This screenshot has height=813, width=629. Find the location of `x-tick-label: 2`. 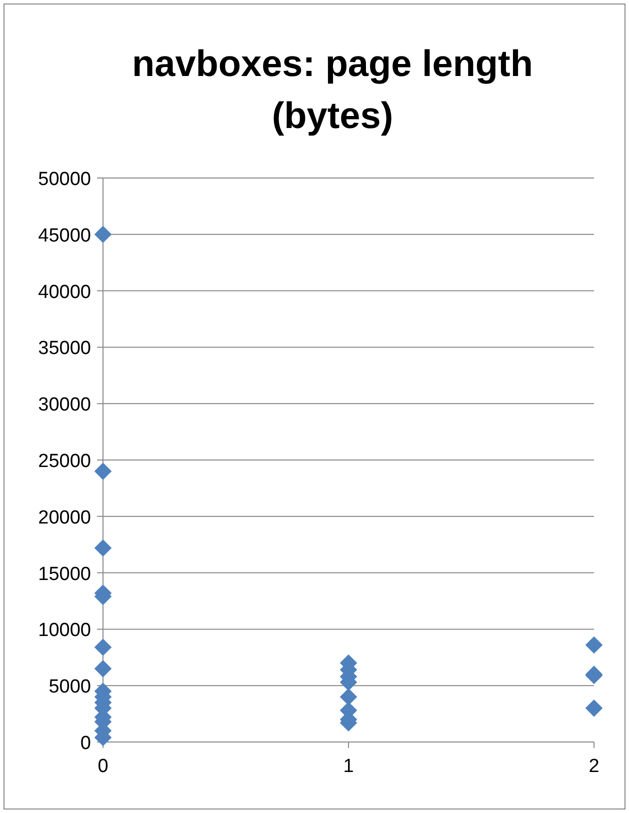

x-tick-label: 2 is located at coordinates (594, 766).